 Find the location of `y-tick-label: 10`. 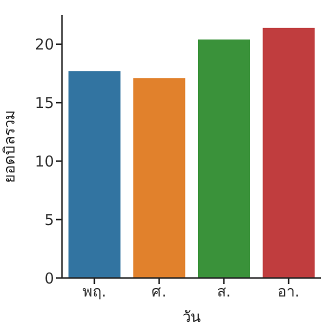

y-tick-label: 10 is located at coordinates (44, 161).